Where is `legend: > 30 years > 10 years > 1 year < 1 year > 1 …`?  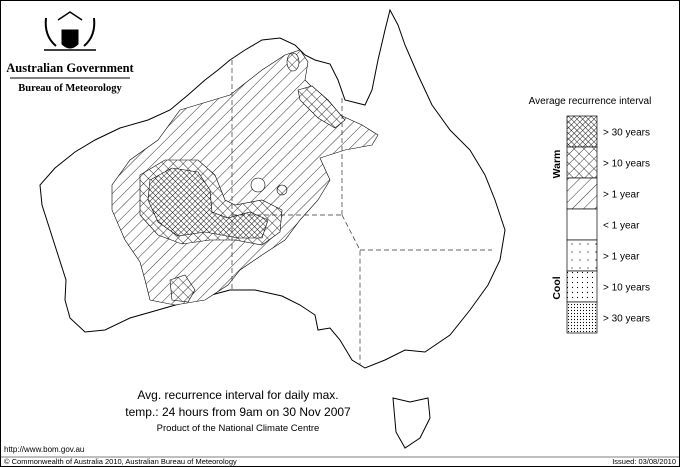
legend: > 30 years > 10 years > 1 year < 1 year > 1 … is located at coordinates (608, 224).